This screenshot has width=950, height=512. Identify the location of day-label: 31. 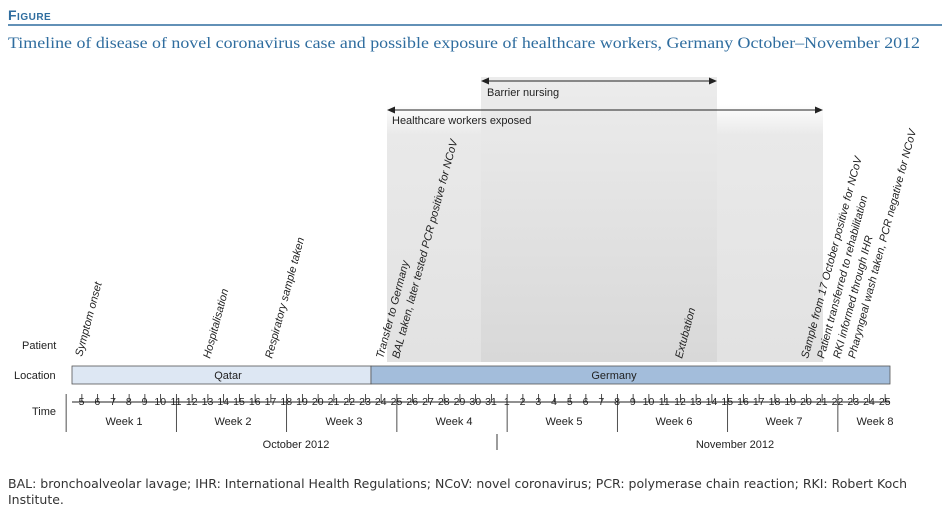
(491, 402).